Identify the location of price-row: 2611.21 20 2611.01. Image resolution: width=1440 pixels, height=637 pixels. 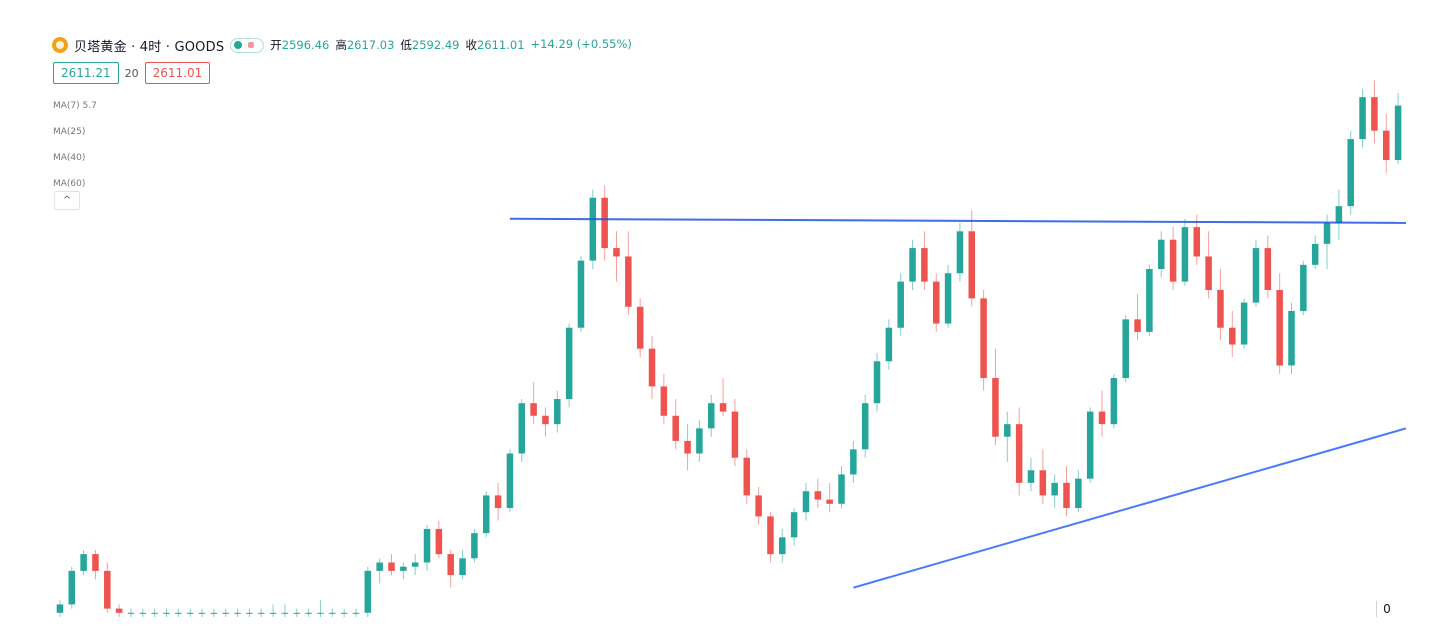
(132, 73).